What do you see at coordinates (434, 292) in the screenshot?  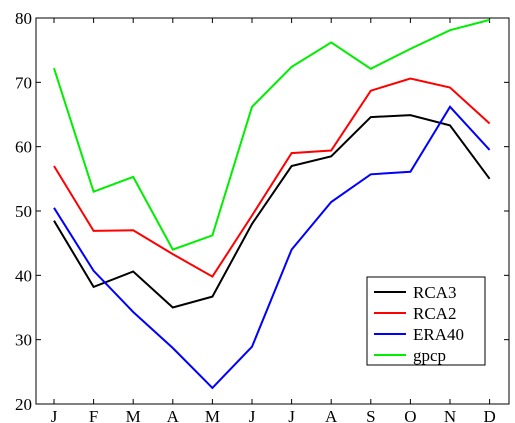 I see `legend-label: RCA3` at bounding box center [434, 292].